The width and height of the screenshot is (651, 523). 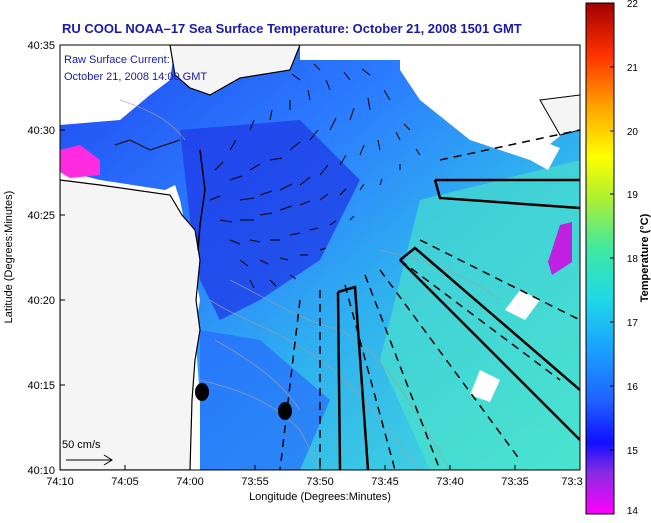 I want to click on x-tick-label: 73:45, so click(x=385, y=482).